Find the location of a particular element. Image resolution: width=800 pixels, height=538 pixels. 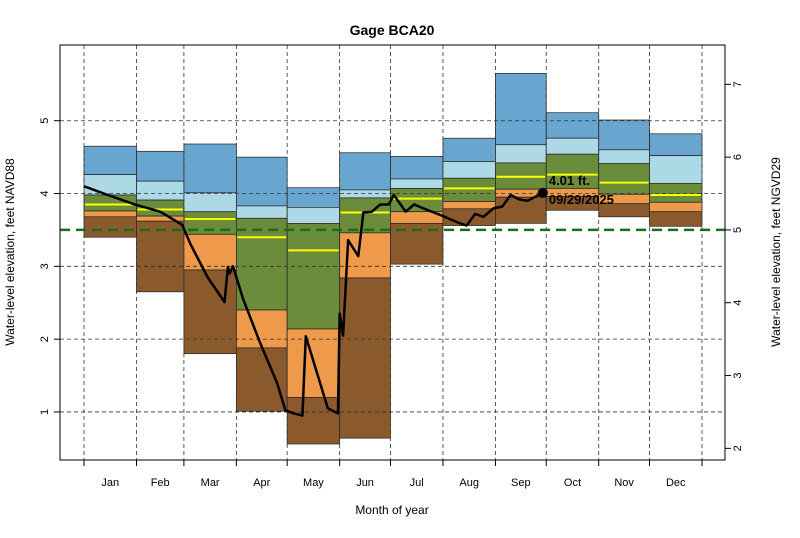

y-tick-label-left: 1 is located at coordinates (45, 412).